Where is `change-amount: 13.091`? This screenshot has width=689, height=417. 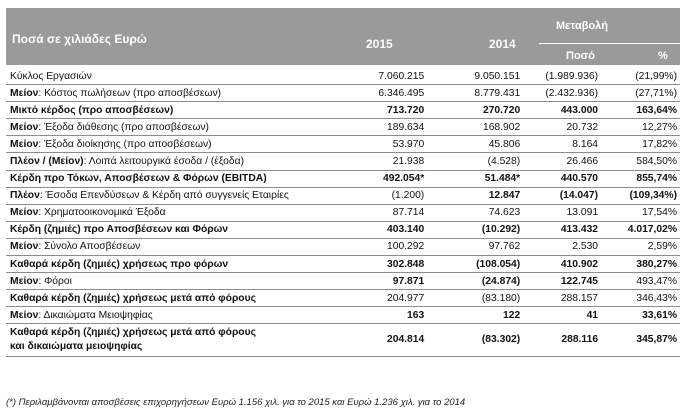 change-amount: 13.091 is located at coordinates (562, 213).